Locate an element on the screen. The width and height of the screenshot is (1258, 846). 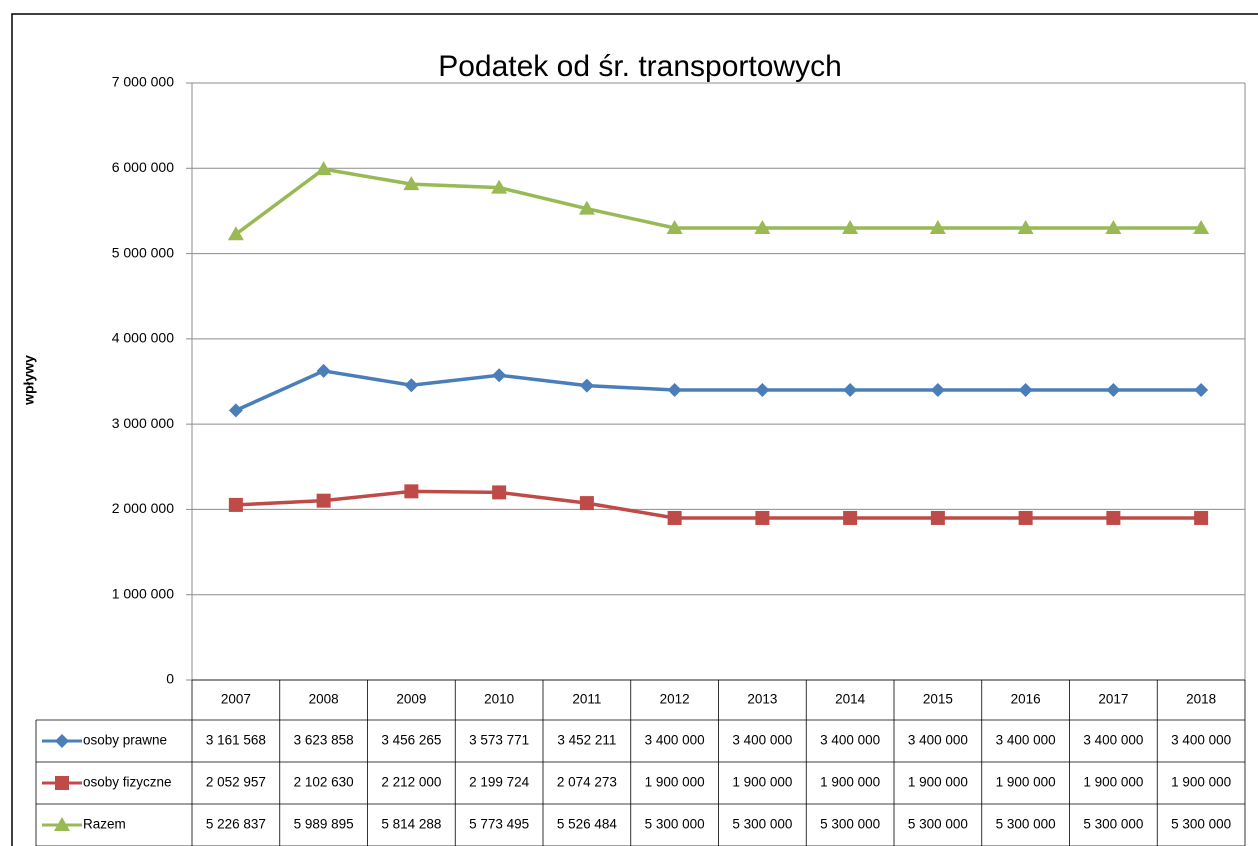
x-tick-label: 2012 is located at coordinates (675, 699).